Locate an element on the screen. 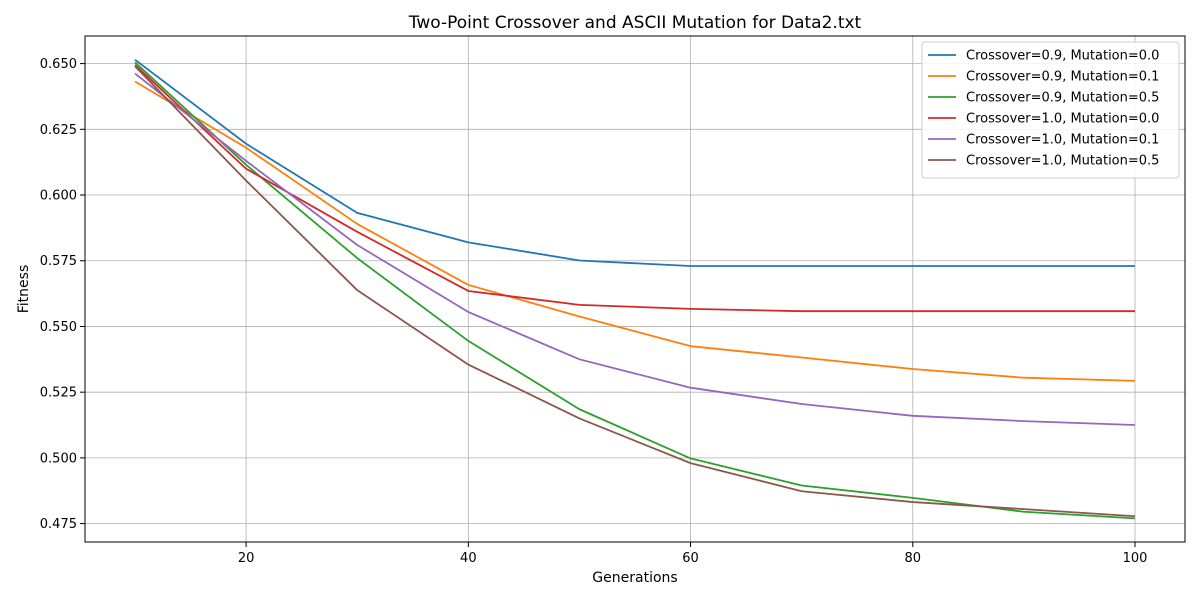  x-axis-ticks: 20 40 60 80 100 is located at coordinates (693, 554).